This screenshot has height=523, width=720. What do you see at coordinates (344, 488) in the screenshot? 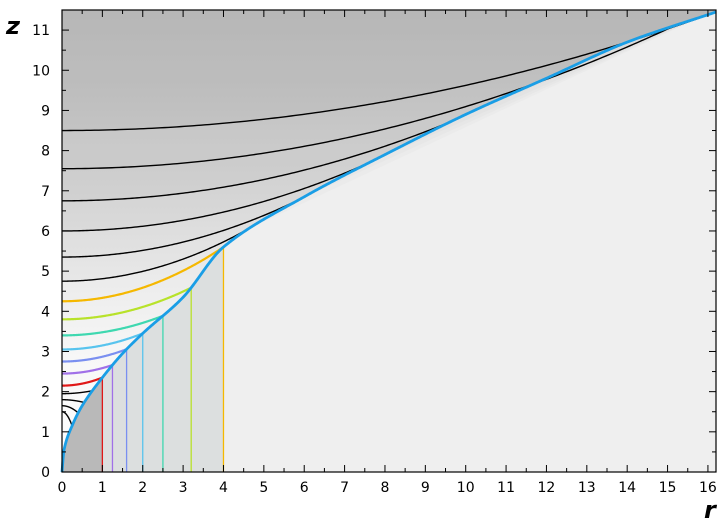
I see `x-tick-label: 7` at bounding box center [344, 488].